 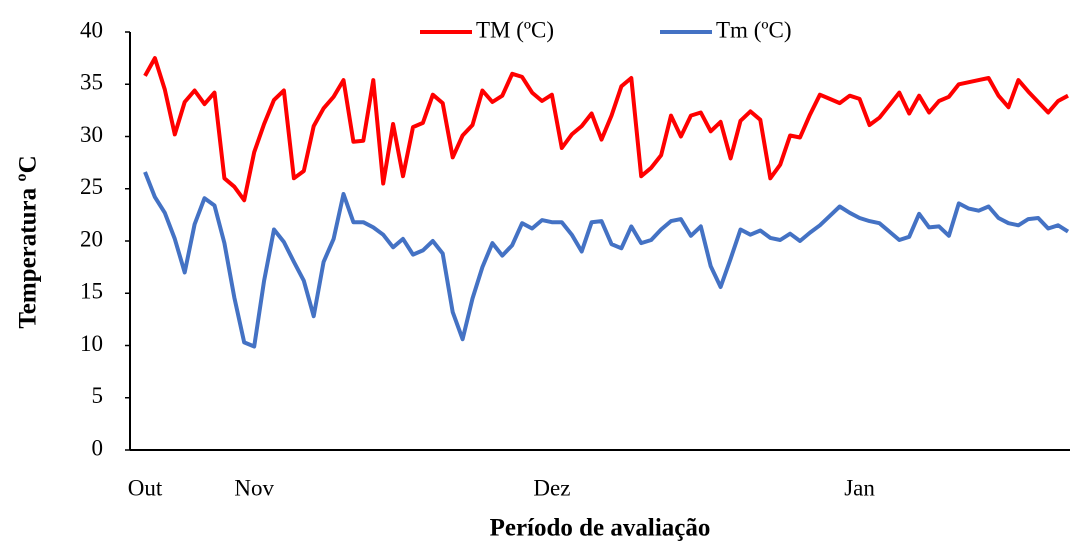 What do you see at coordinates (91, 343) in the screenshot?
I see `y-tick-label: 10` at bounding box center [91, 343].